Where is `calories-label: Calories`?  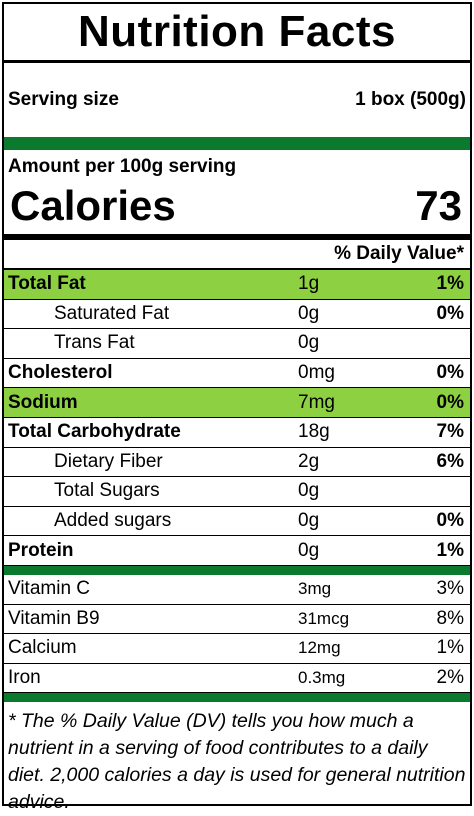
calories-label: Calories is located at coordinates (93, 205).